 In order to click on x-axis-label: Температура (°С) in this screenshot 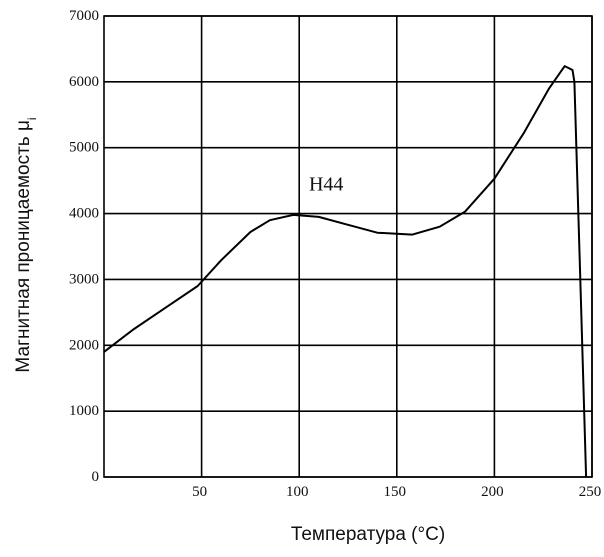, I will do `click(368, 534)`.